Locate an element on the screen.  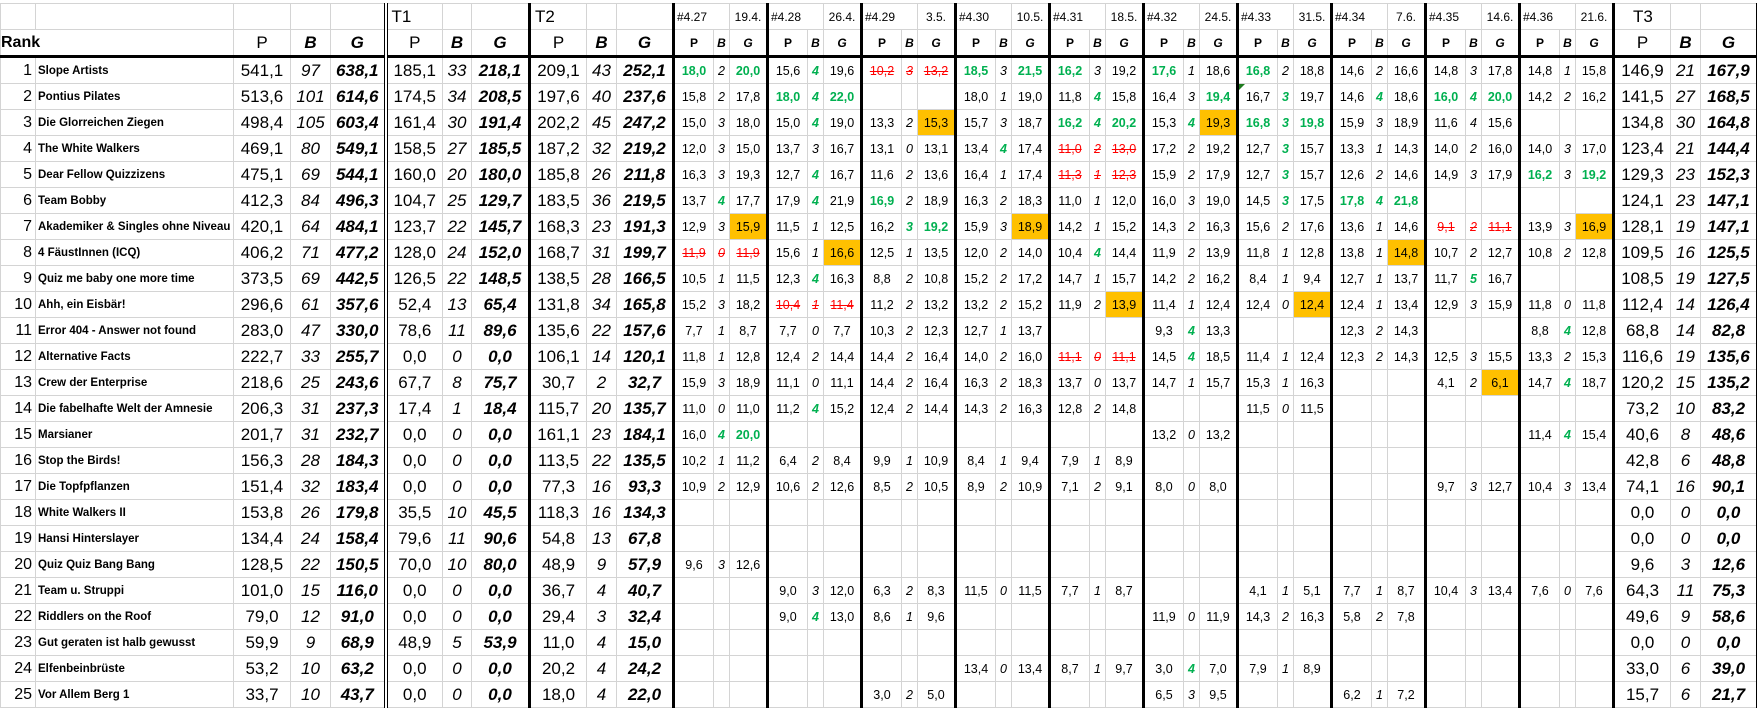
quiz-total-cell: 18,6 is located at coordinates (1407, 97).